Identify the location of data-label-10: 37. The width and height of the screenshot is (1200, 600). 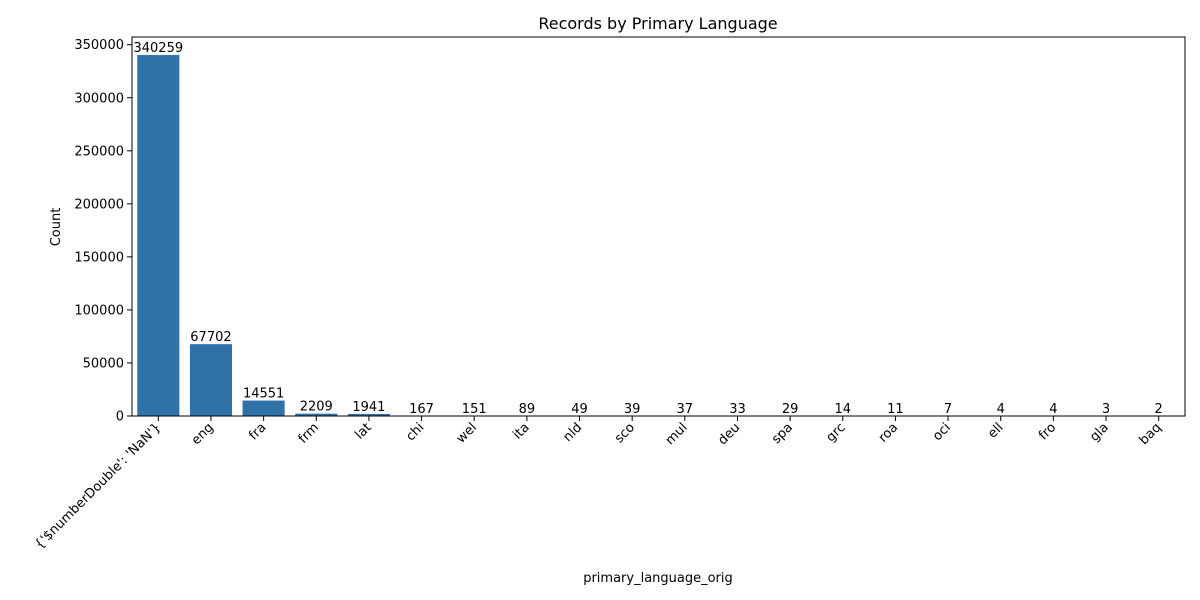
(685, 409).